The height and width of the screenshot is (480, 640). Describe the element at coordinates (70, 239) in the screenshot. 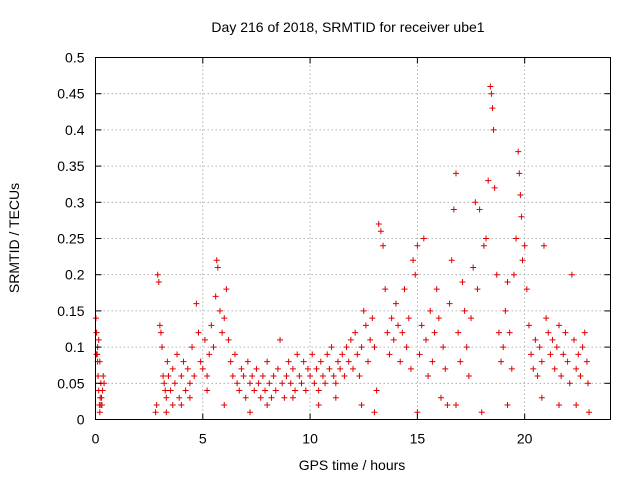

I see `y-tick-label: 0.25` at that location.